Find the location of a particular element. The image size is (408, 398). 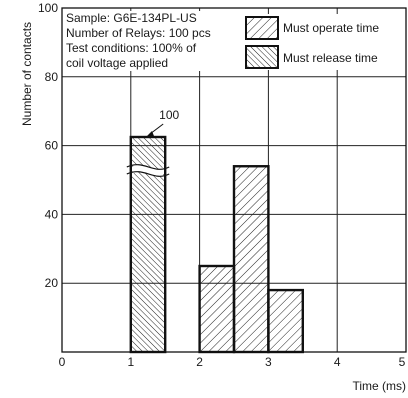

legend-label-operate: Must operate time is located at coordinates (331, 28).